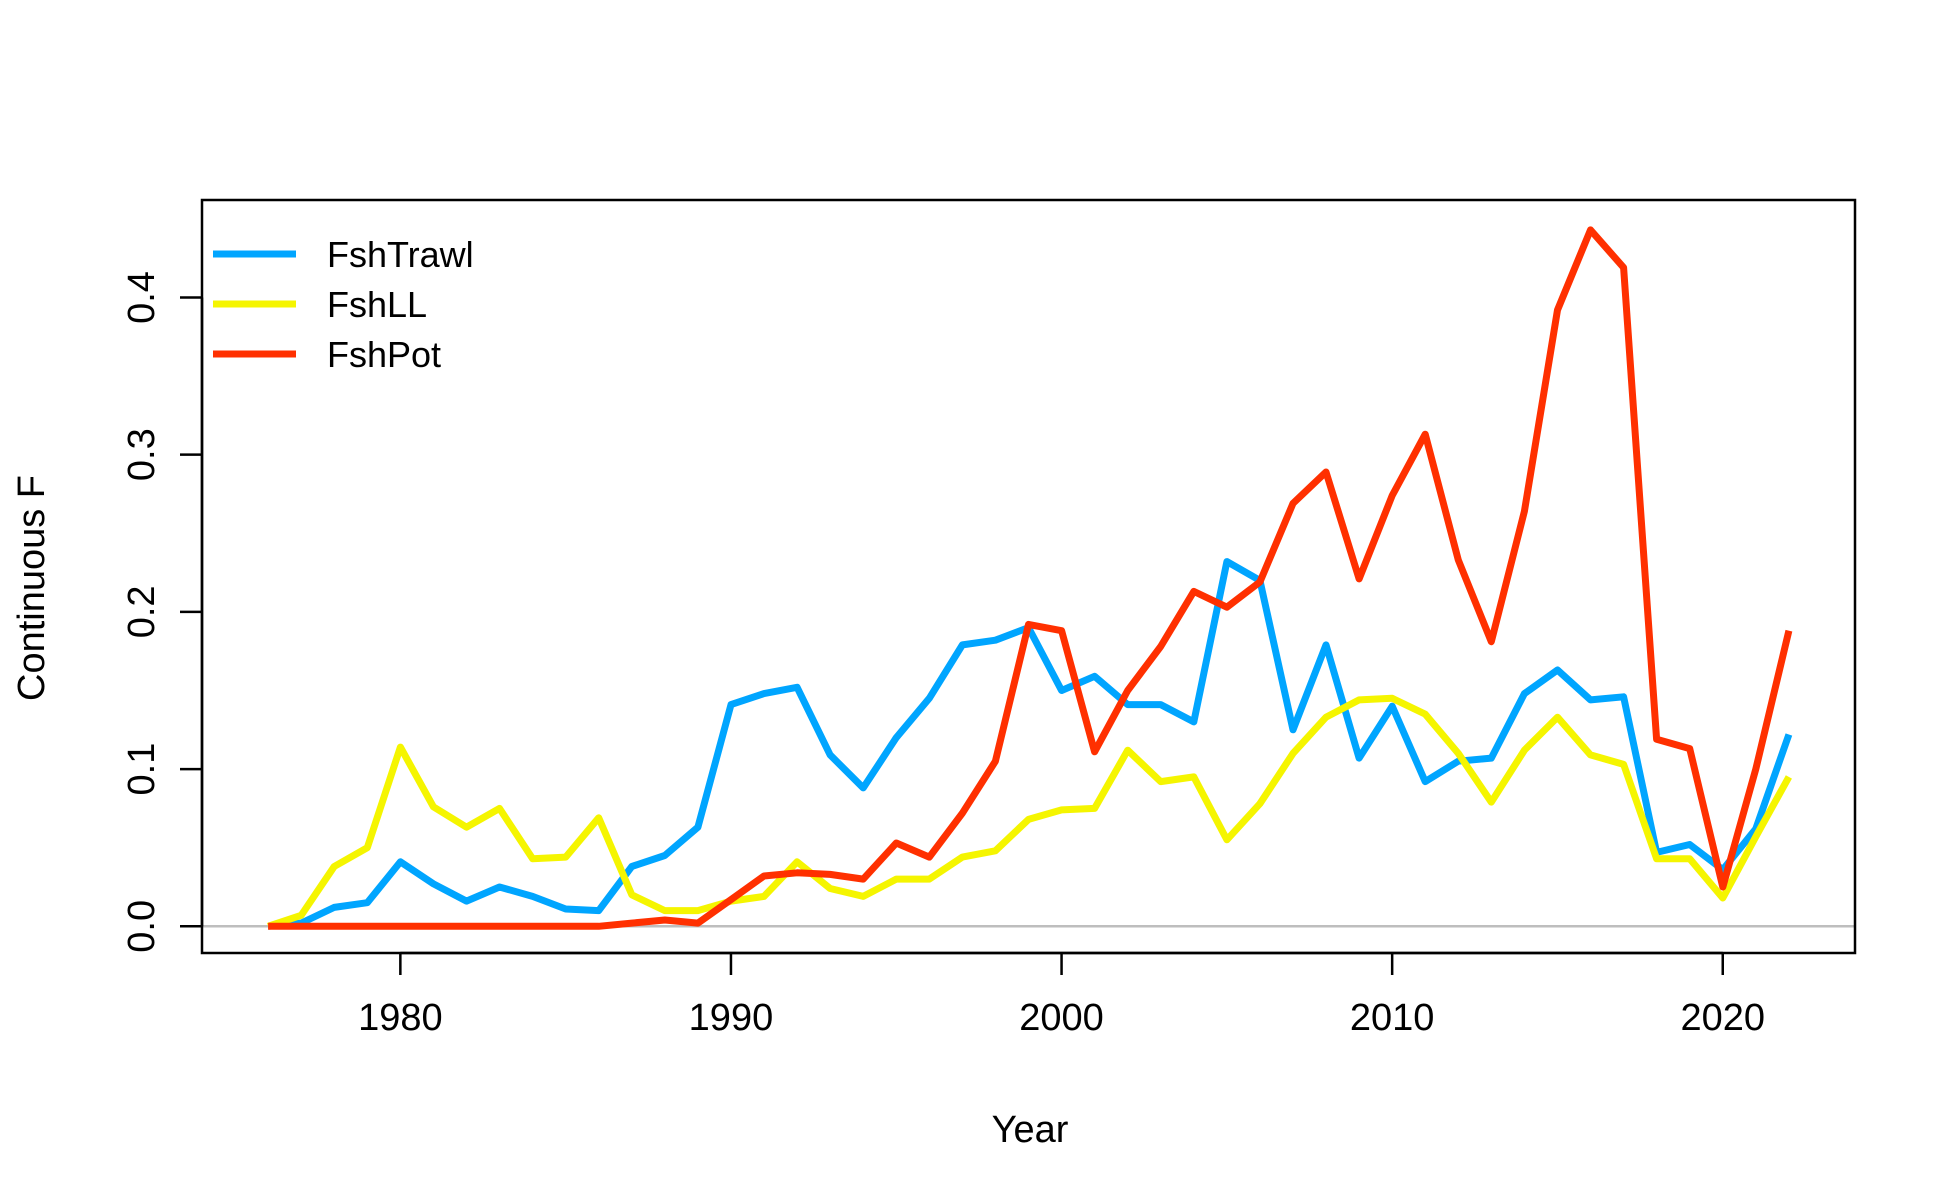 This screenshot has height=1200, width=1950. I want to click on legend: FshTrawl FshLL FshPot, so click(343, 304).